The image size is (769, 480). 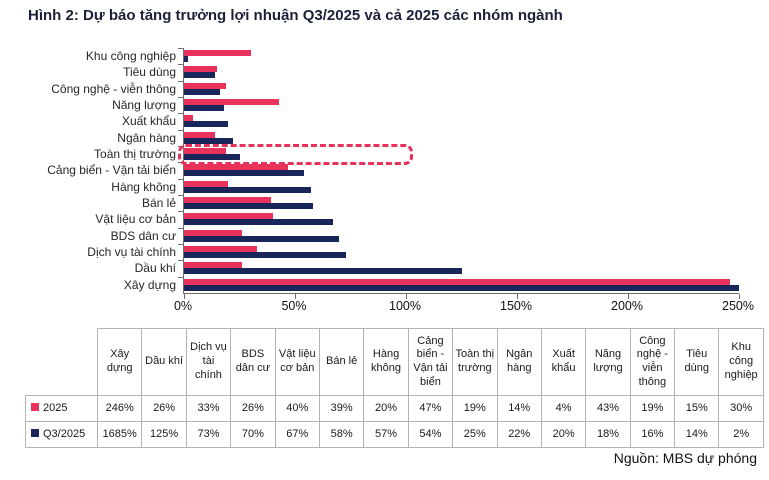 What do you see at coordinates (61, 434) in the screenshot?
I see `table-legend-cell: Q3/2025` at bounding box center [61, 434].